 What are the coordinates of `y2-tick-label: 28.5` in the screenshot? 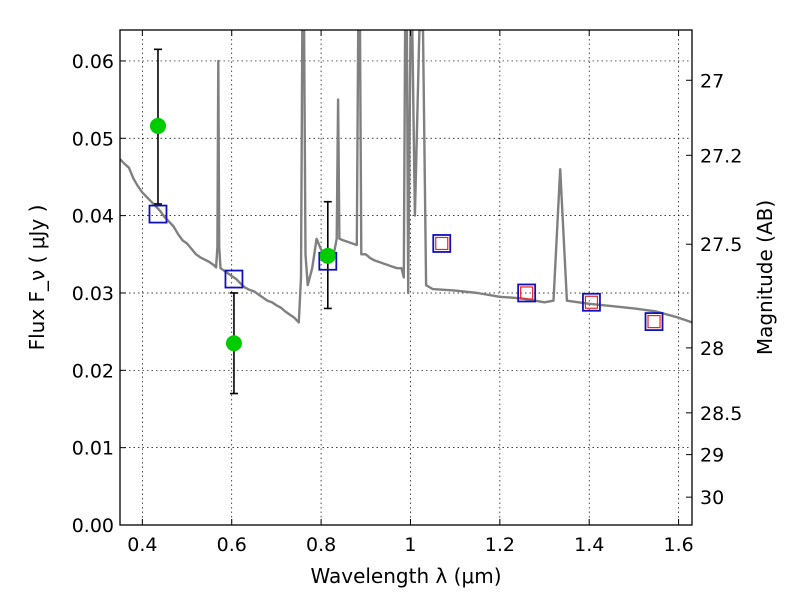 It's located at (721, 414).